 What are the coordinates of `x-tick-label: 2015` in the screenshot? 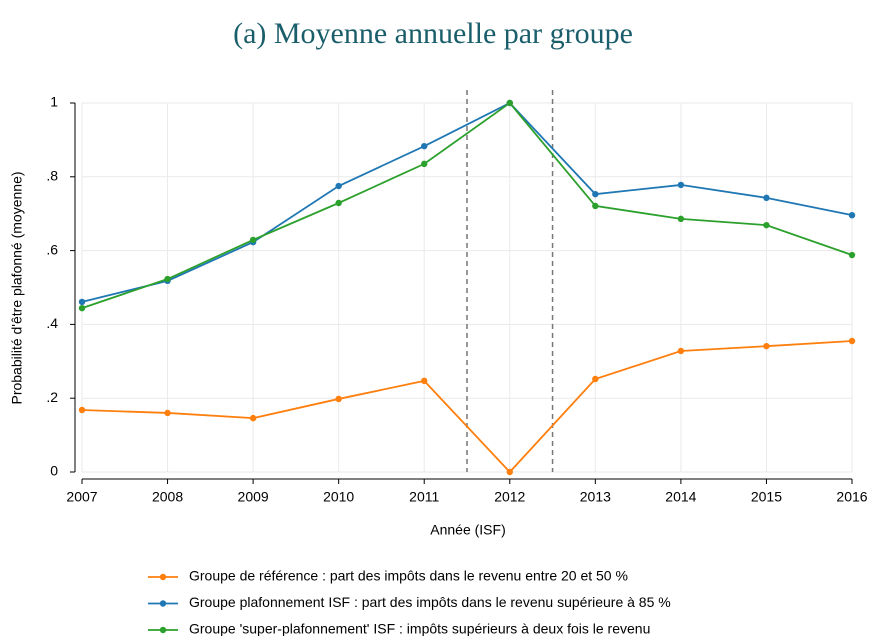 It's located at (766, 497).